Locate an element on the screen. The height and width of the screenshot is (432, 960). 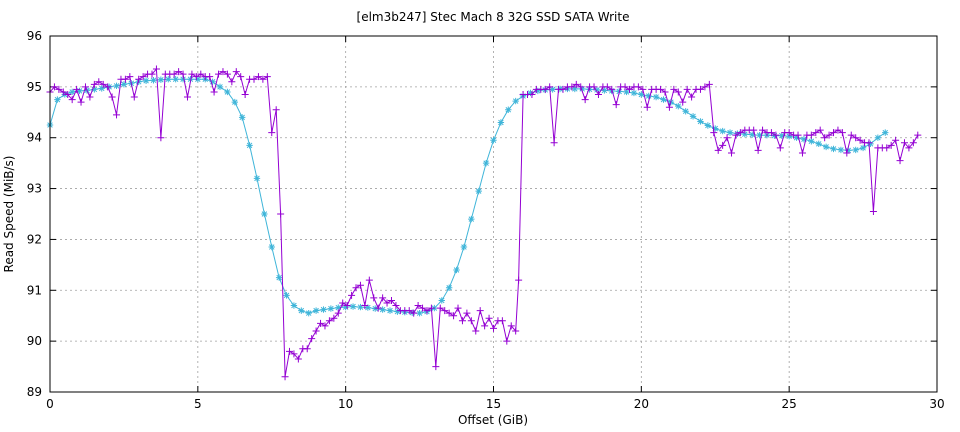
x-tick-label: 5 is located at coordinates (198, 404).